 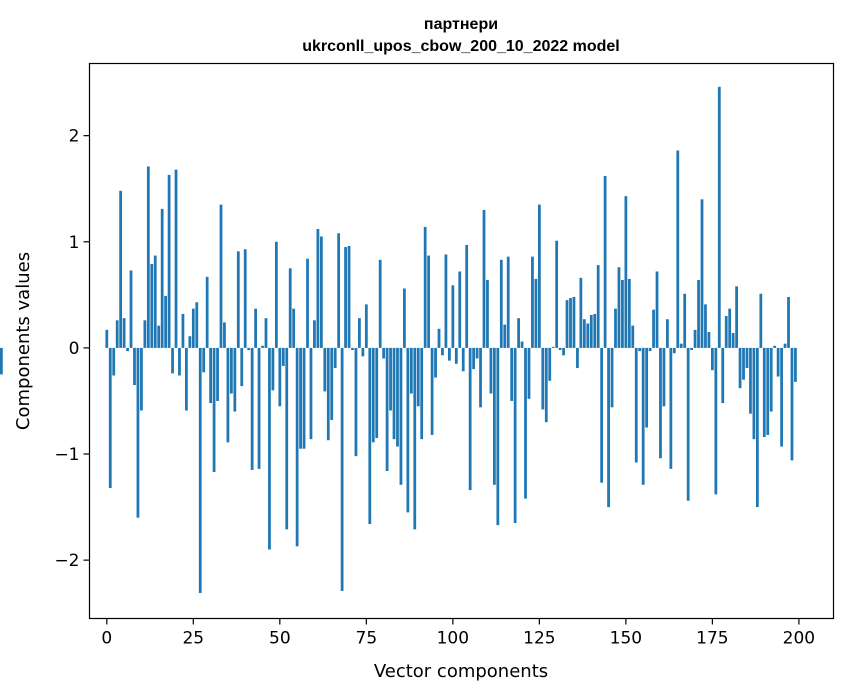 What do you see at coordinates (74, 243) in the screenshot?
I see `y-tick-label: 1` at bounding box center [74, 243].